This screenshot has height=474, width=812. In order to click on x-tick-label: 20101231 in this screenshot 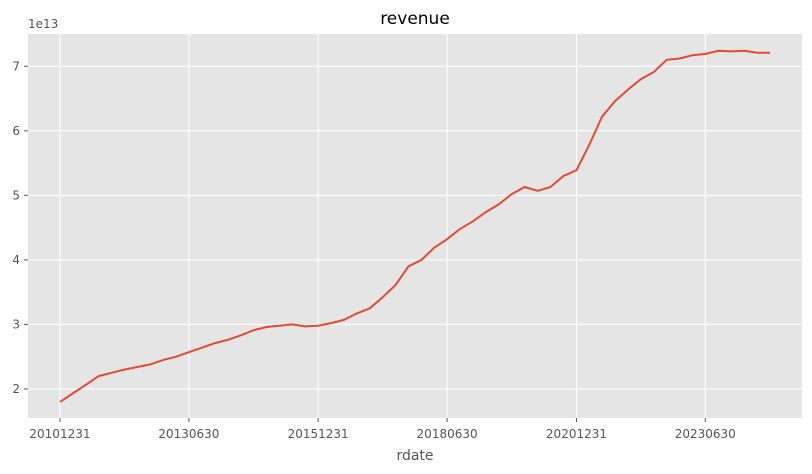, I will do `click(59, 434)`.